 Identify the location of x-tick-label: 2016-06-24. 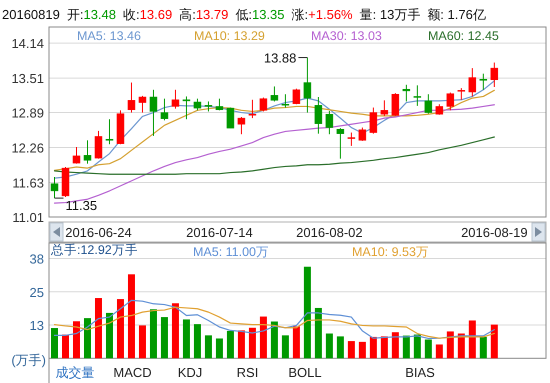
(98, 232).